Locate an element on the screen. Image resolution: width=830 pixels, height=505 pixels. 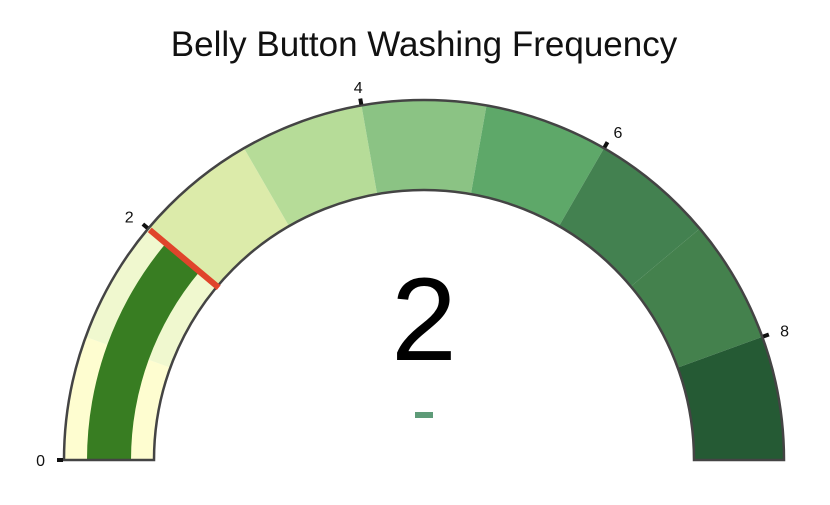
gauge-bar-layer is located at coordinates (143, 351).